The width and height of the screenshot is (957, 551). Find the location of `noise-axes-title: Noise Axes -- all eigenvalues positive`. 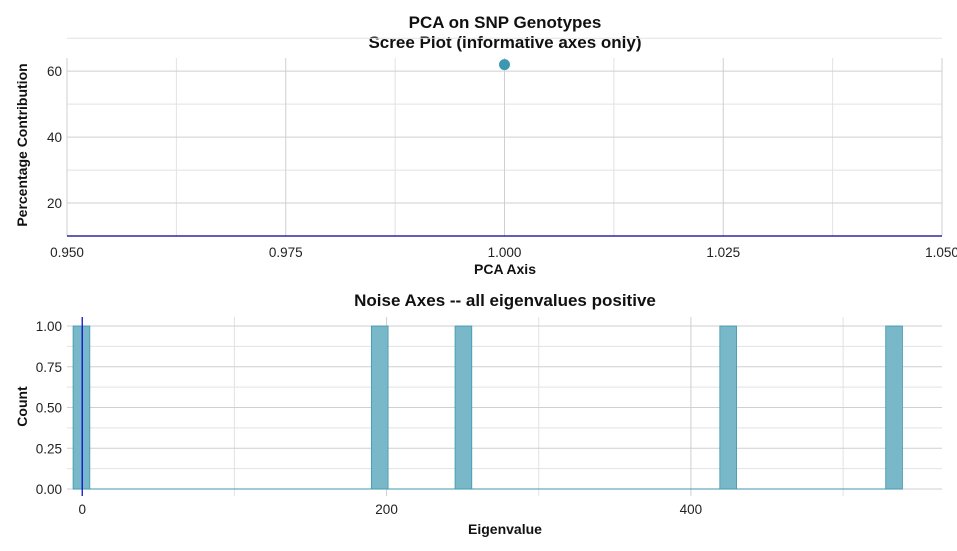

noise-axes-title: Noise Axes -- all eigenvalues positive is located at coordinates (505, 300).